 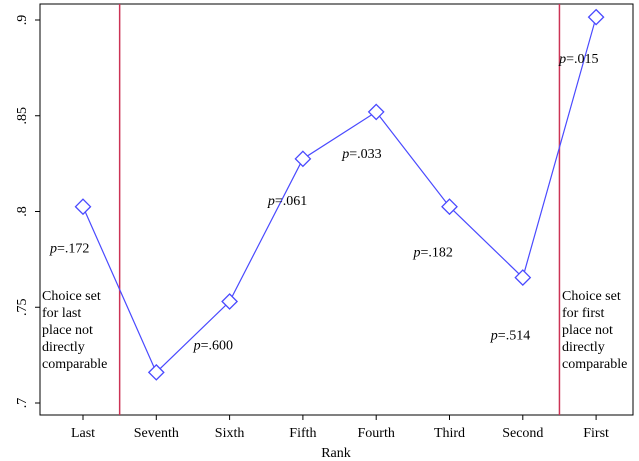 I want to click on y-tick-label: .85, so click(x=22, y=116).